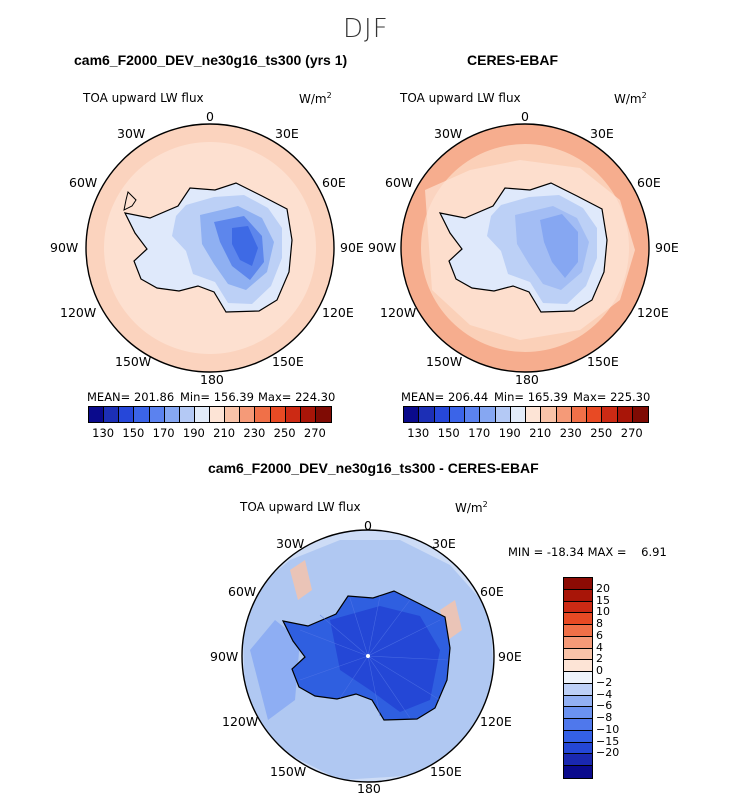 The height and width of the screenshot is (798, 733). What do you see at coordinates (211, 60) in the screenshot?
I see `panel1-title: cam6_F2000_DEV_ne30g16_ts300 (yrs 1)` at bounding box center [211, 60].